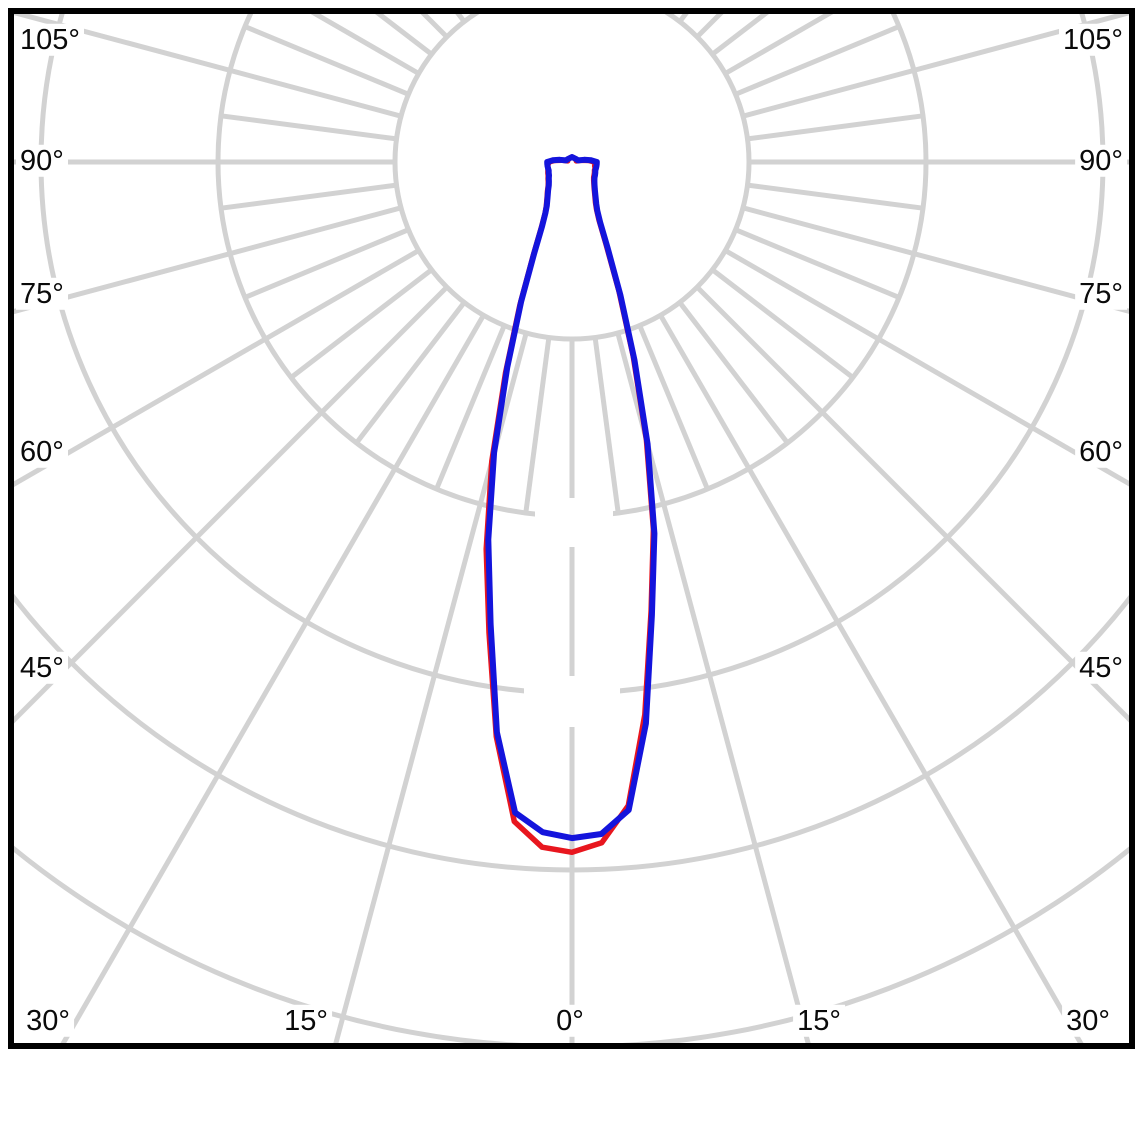 This screenshot has width=1143, height=1143. Describe the element at coordinates (1101, 452) in the screenshot. I see `angle-tick-right-60deg: 60°` at that location.